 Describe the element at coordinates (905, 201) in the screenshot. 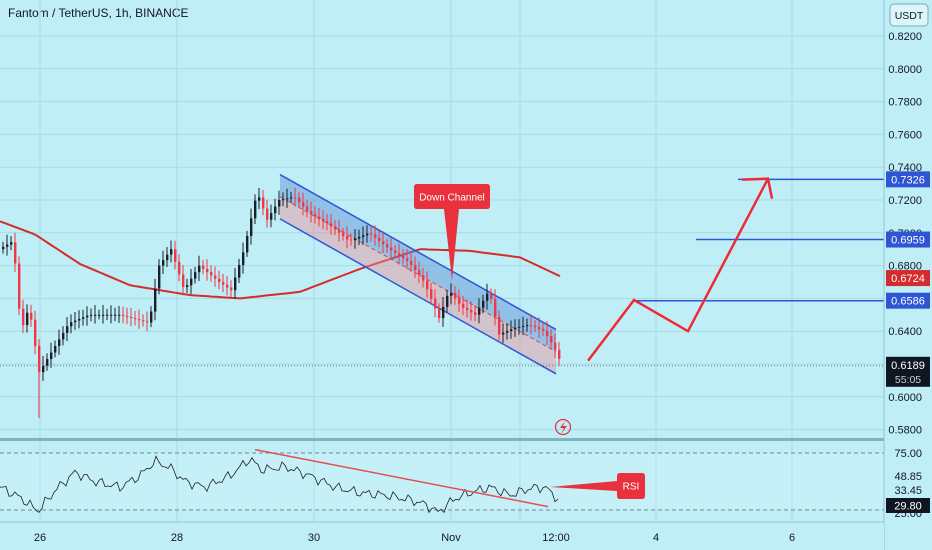

I see `price-tick-label: 0.7200` at that location.